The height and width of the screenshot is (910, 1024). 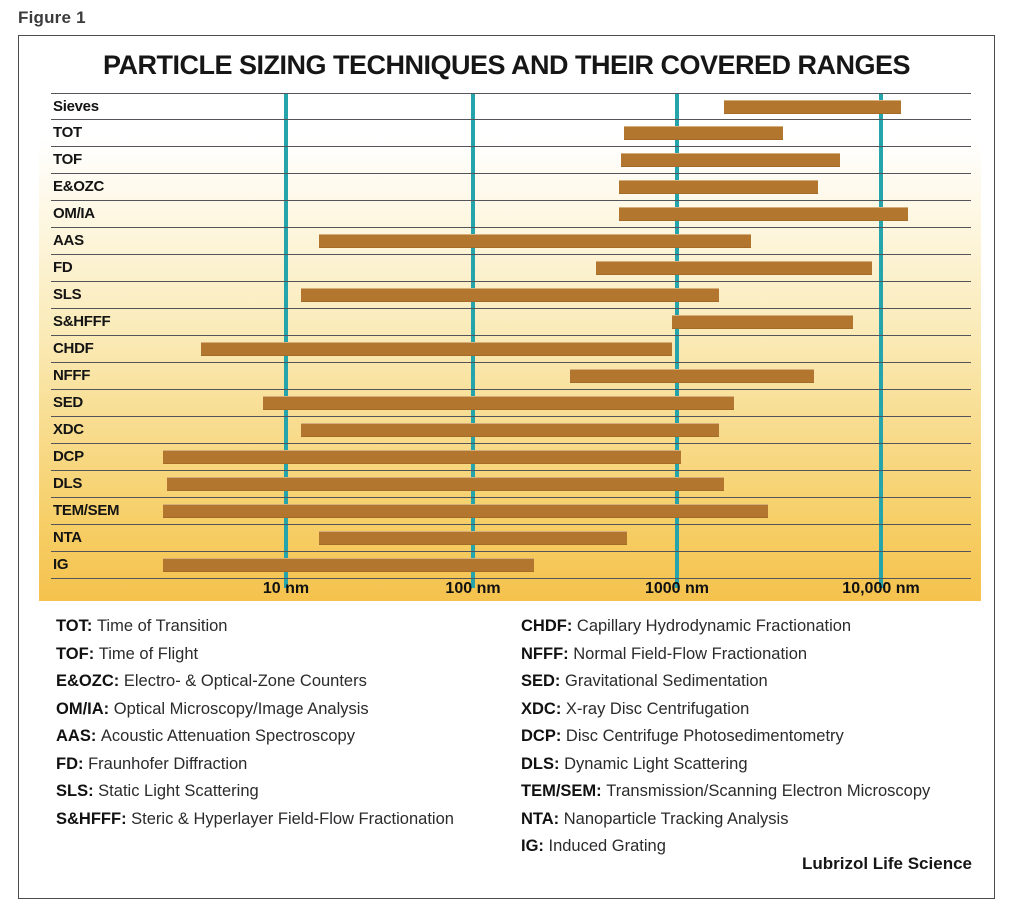 I want to click on legend-abbr: E&OZC:, so click(x=90, y=681).